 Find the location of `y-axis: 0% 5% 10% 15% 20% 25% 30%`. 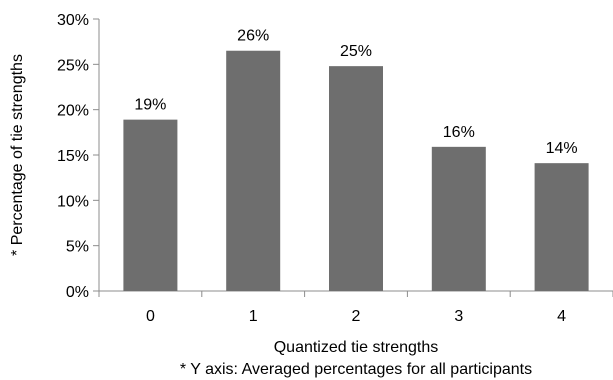

y-axis: 0% 5% 10% 15% 20% 25% 30% is located at coordinates (78, 156).